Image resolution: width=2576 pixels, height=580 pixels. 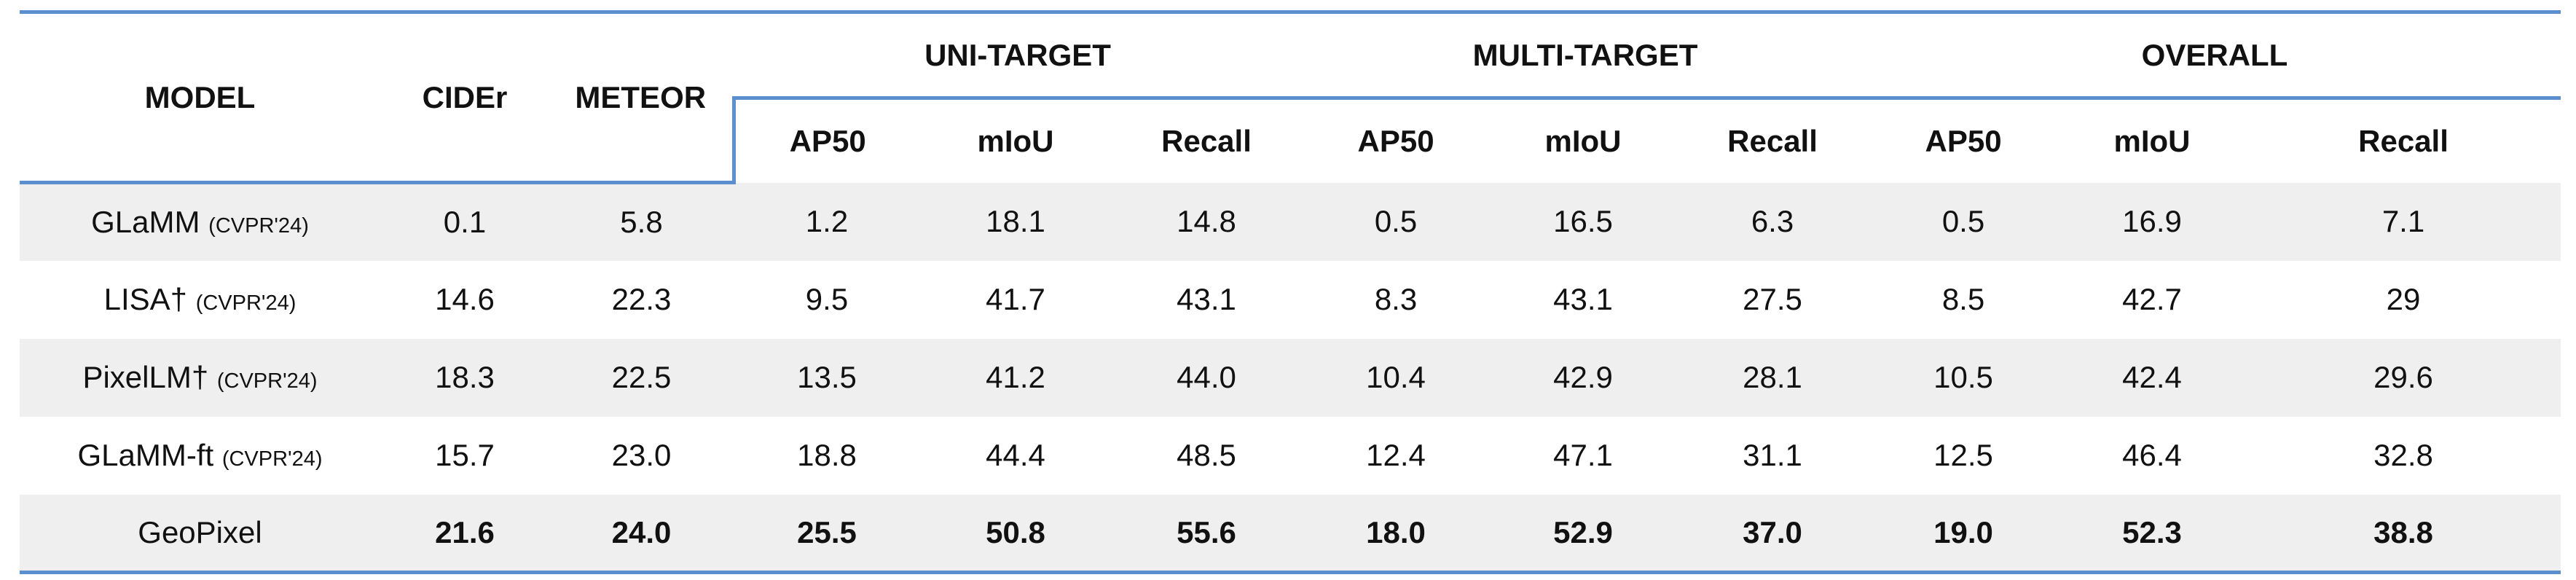 I want to click on cell-uni-miou: 41.7, so click(x=1015, y=299).